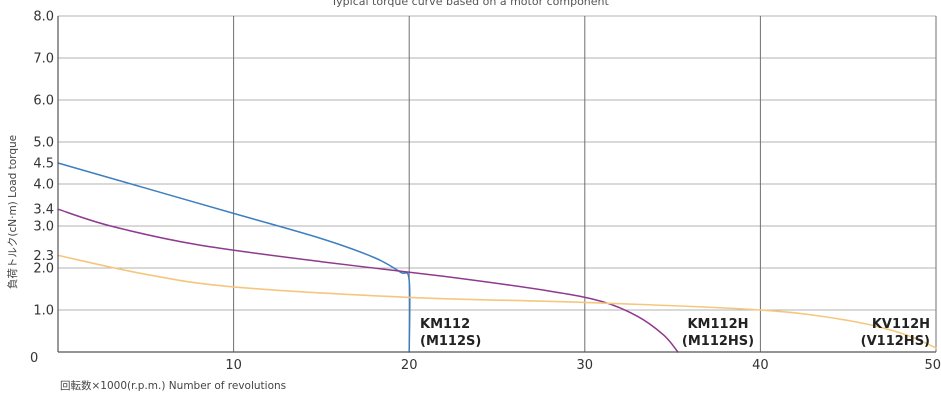 The width and height of the screenshot is (941, 397). Describe the element at coordinates (43, 185) in the screenshot. I see `y-tick-label: 4.0` at that location.